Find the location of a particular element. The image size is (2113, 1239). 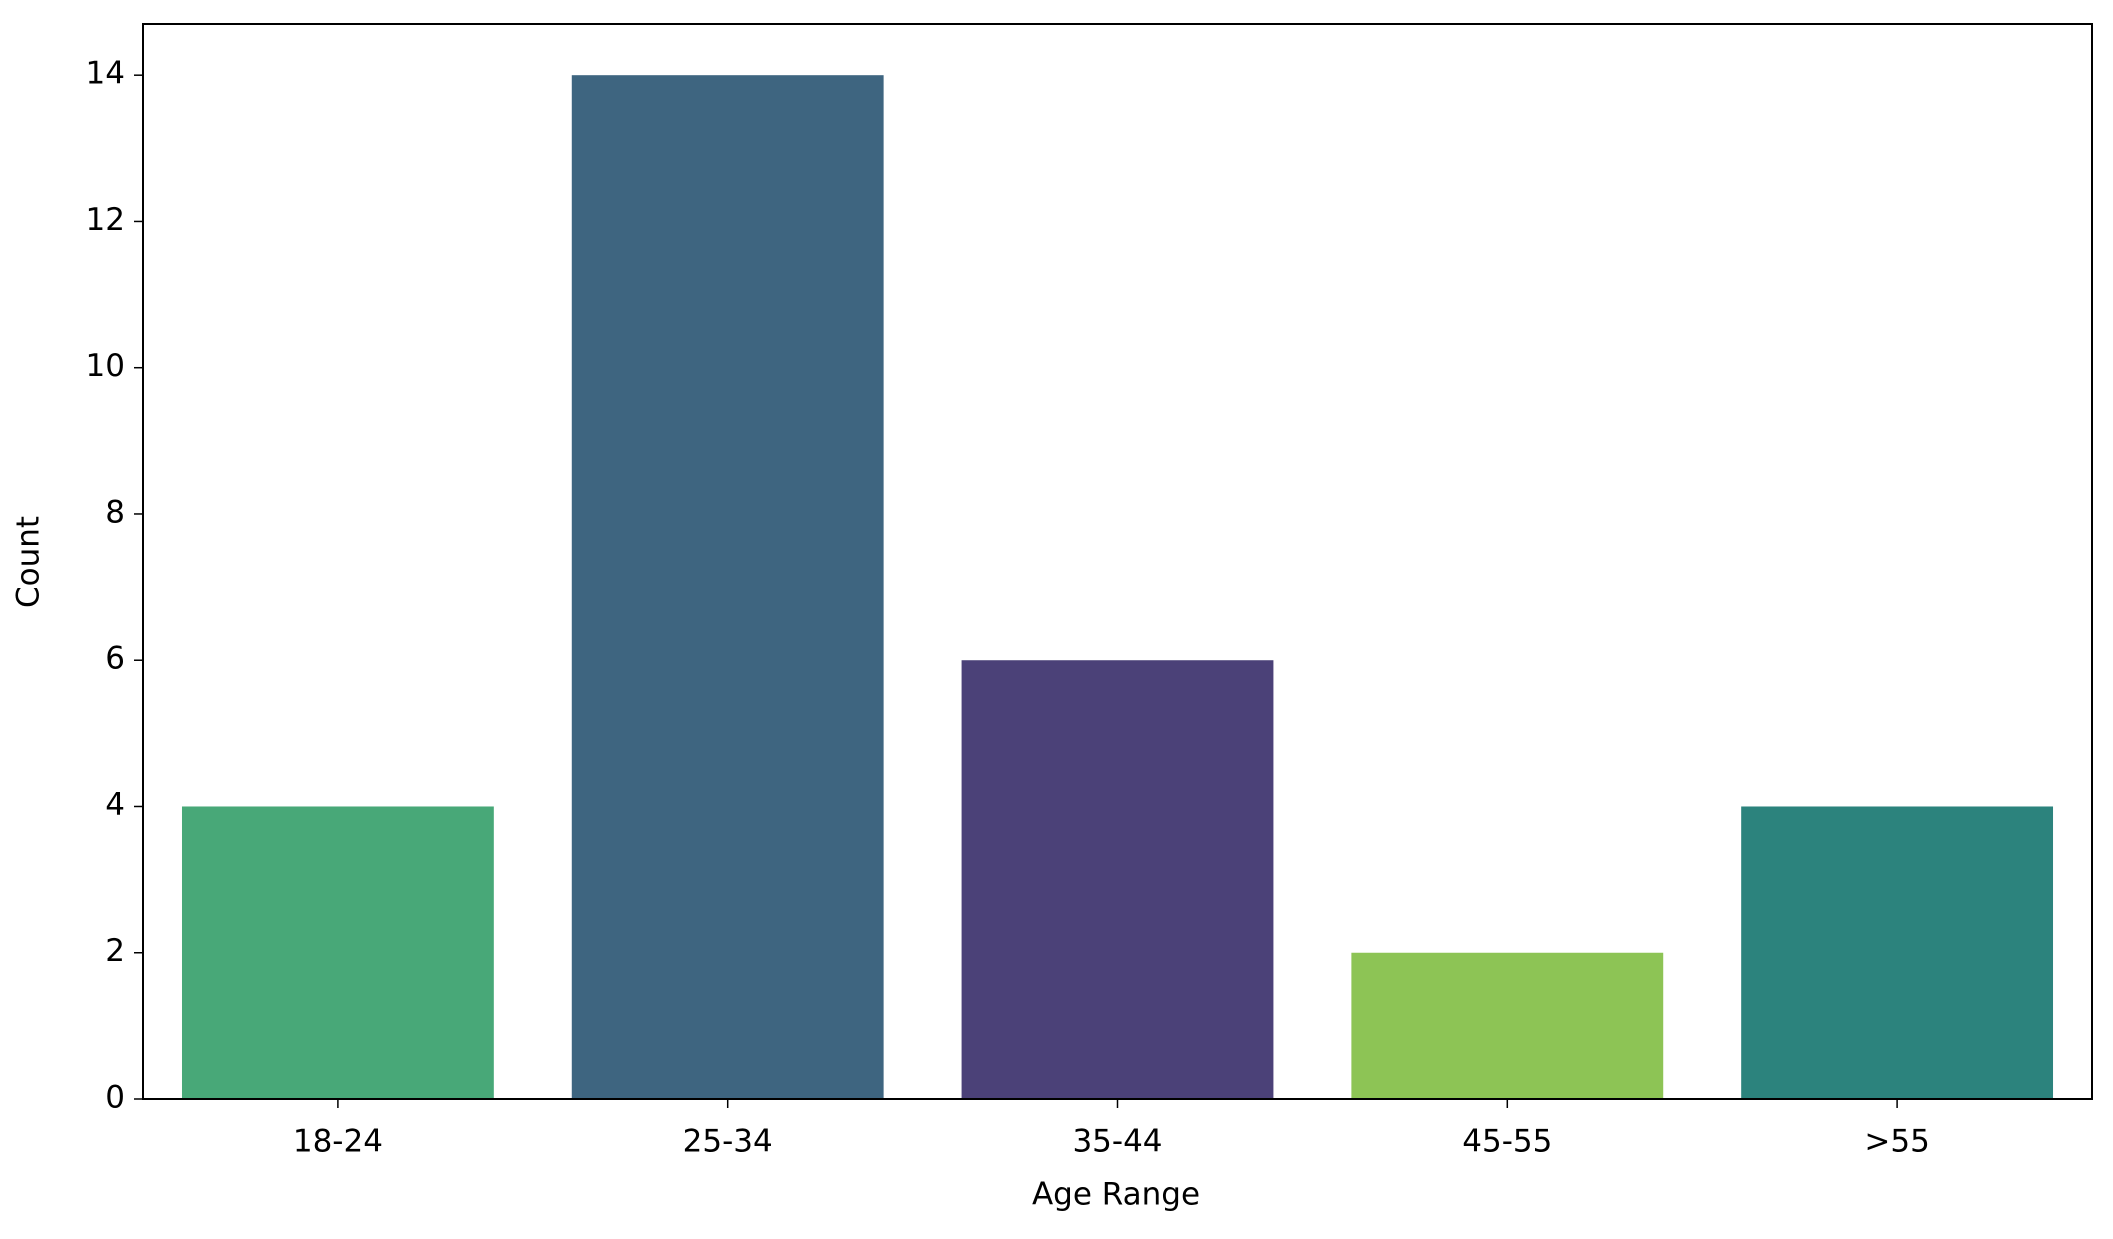

x-tick-label: 45-55 is located at coordinates (1507, 1142).